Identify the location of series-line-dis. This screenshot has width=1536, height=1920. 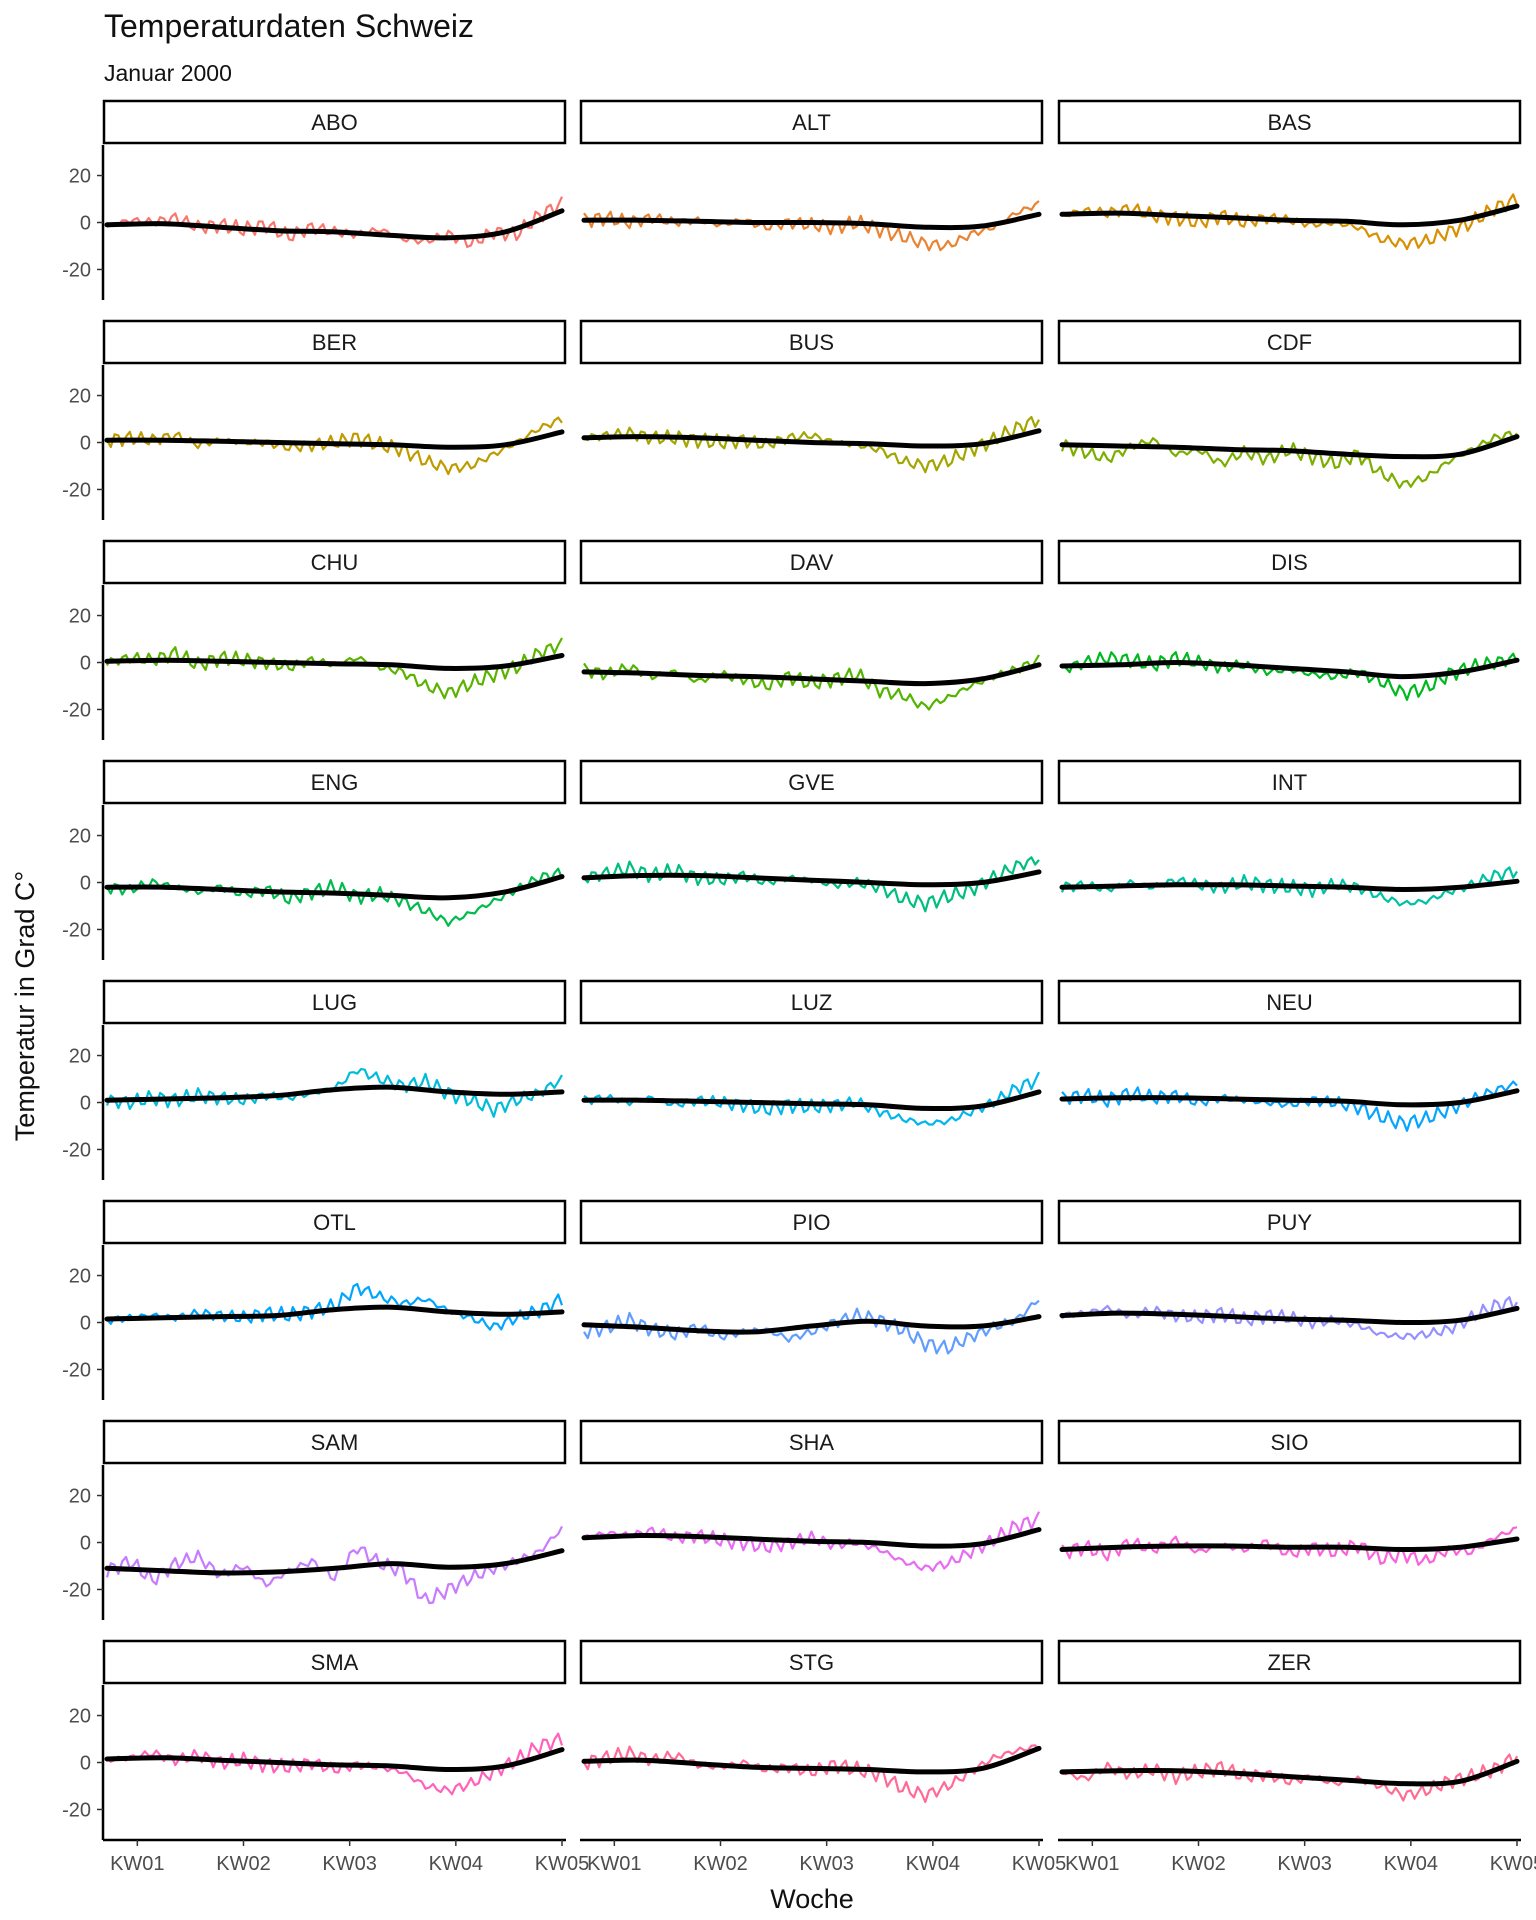
(1290, 676).